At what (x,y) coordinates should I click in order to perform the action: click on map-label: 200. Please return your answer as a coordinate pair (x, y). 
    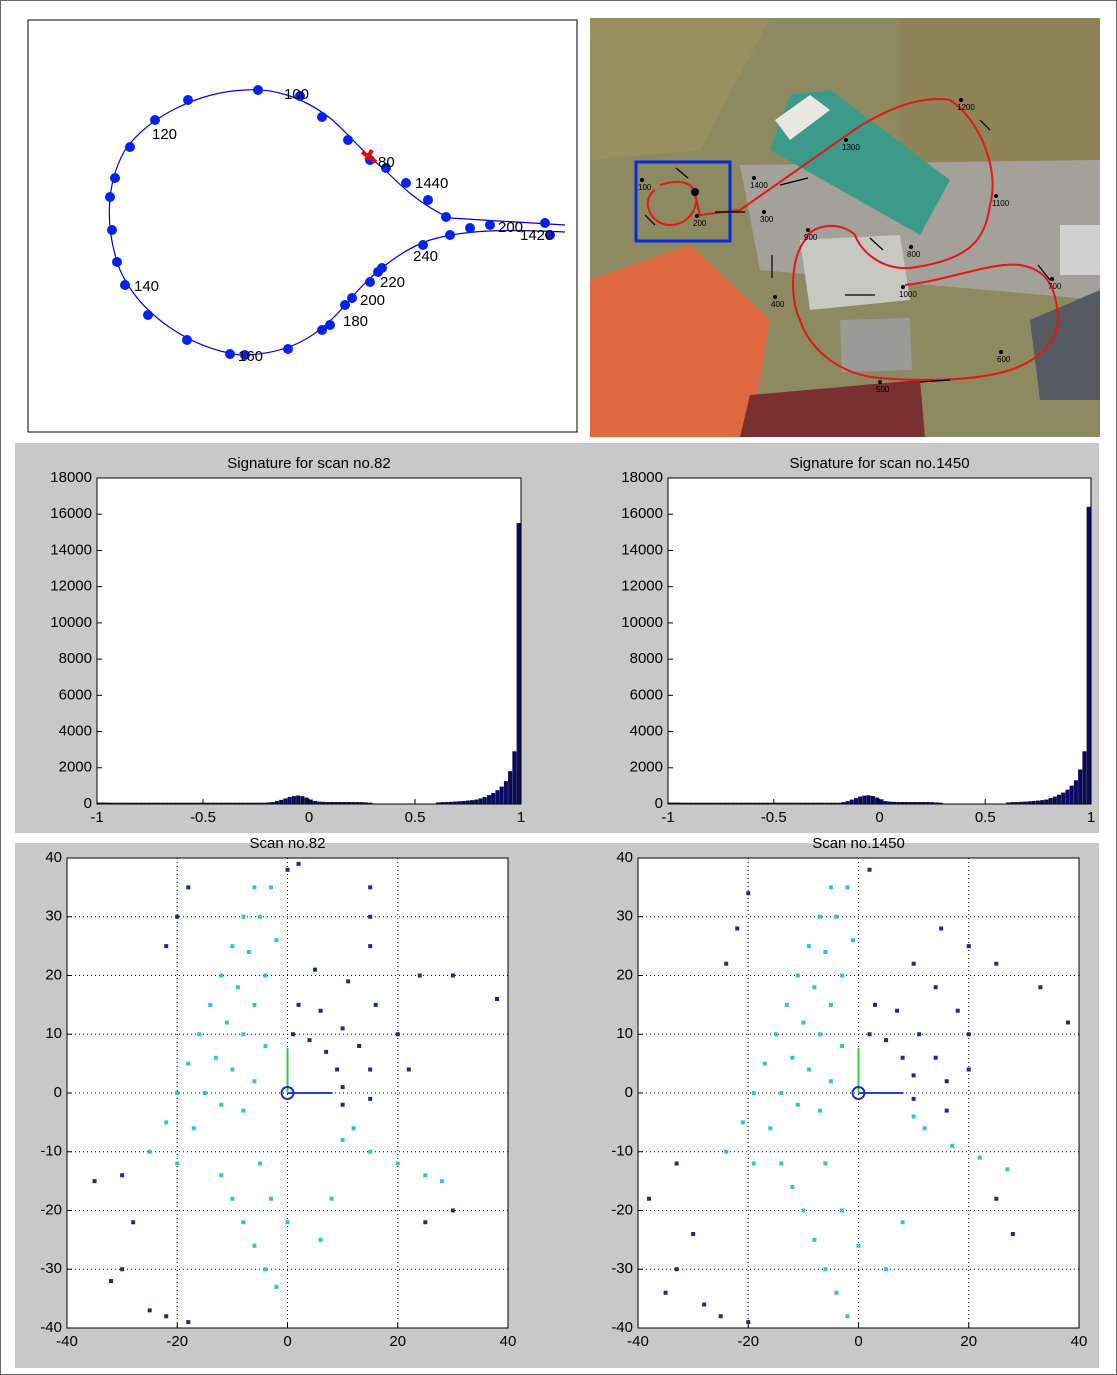
    Looking at the image, I should click on (700, 223).